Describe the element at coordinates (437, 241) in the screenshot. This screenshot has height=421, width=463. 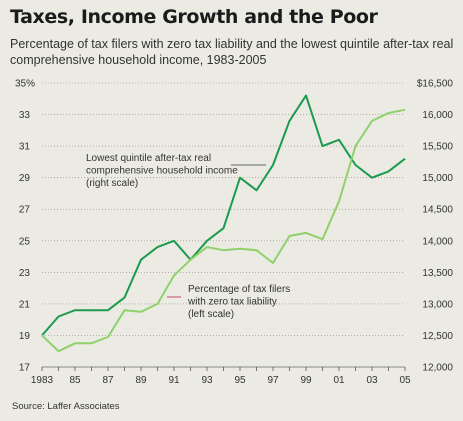
I see `right-tick-label: 14,000` at that location.